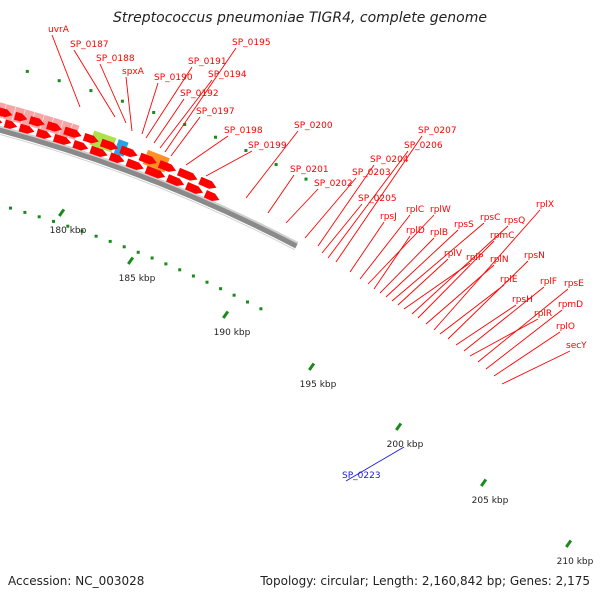  Describe the element at coordinates (137, 279) in the screenshot. I see `kbp-label: 185 kbp` at that location.